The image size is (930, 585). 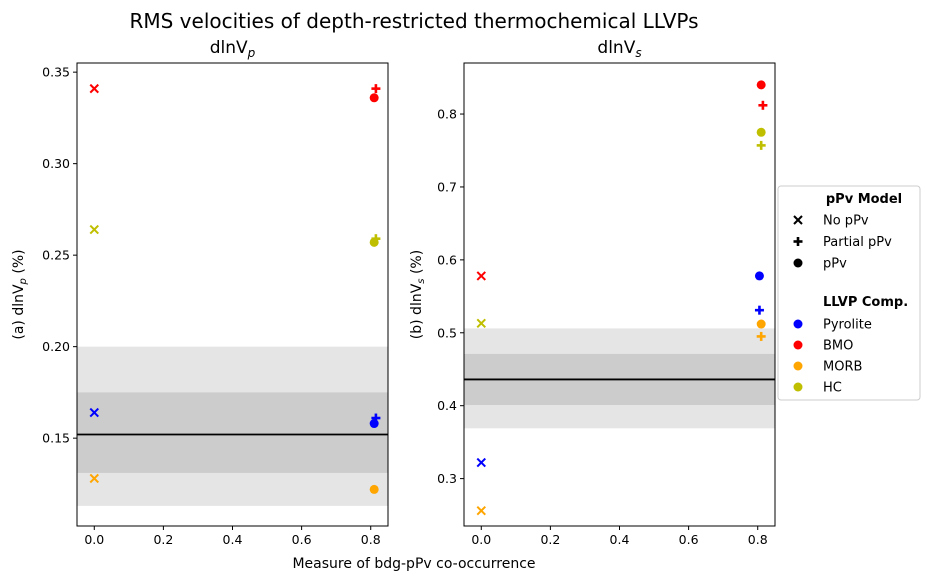 I want to click on y-tick-label: 0.5, so click(x=447, y=332).